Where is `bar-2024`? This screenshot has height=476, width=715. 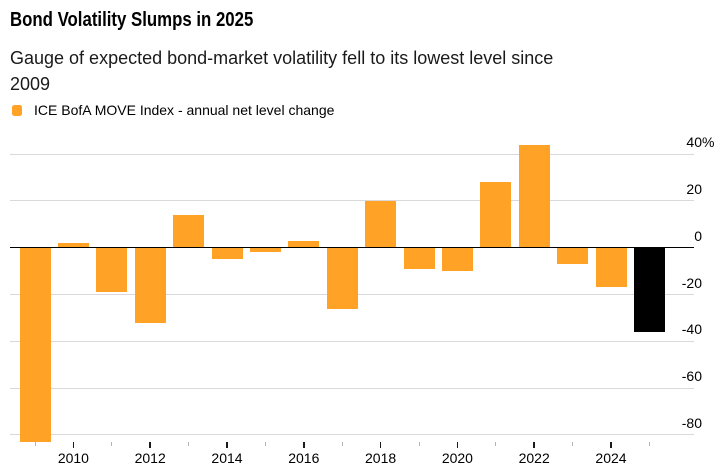 bar-2024 is located at coordinates (611, 267).